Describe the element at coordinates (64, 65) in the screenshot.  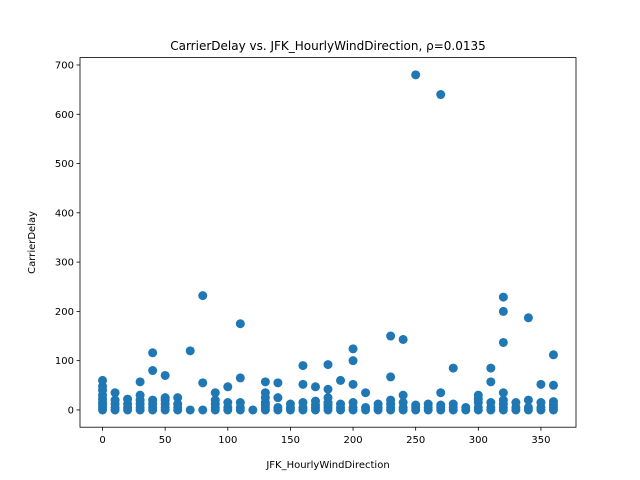
I see `y-tick-label: 700` at that location.